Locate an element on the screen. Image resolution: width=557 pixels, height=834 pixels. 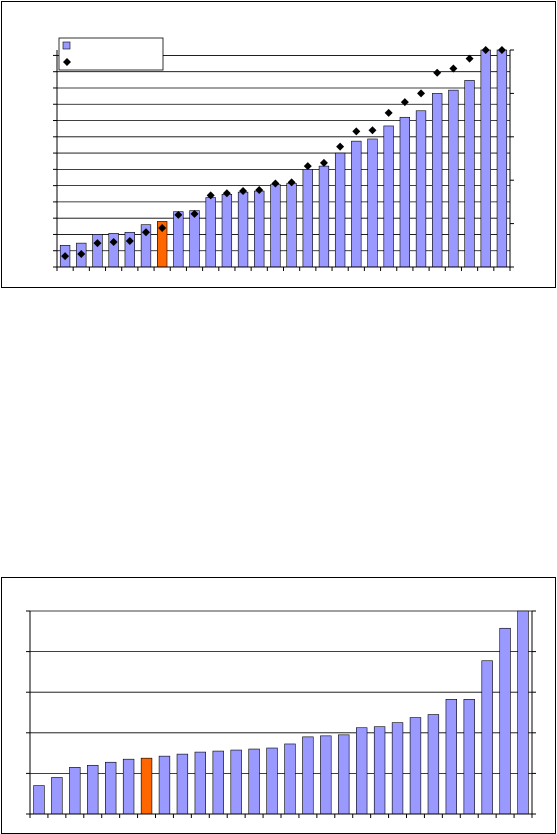
legend-bar-swatch is located at coordinates (66, 45).